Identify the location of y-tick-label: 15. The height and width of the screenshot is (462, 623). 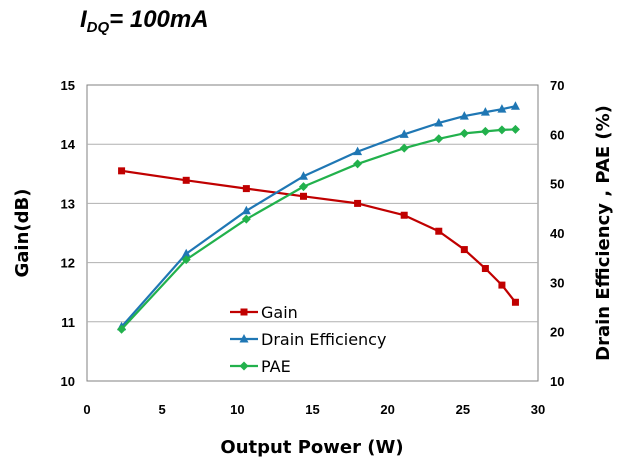
(68, 85).